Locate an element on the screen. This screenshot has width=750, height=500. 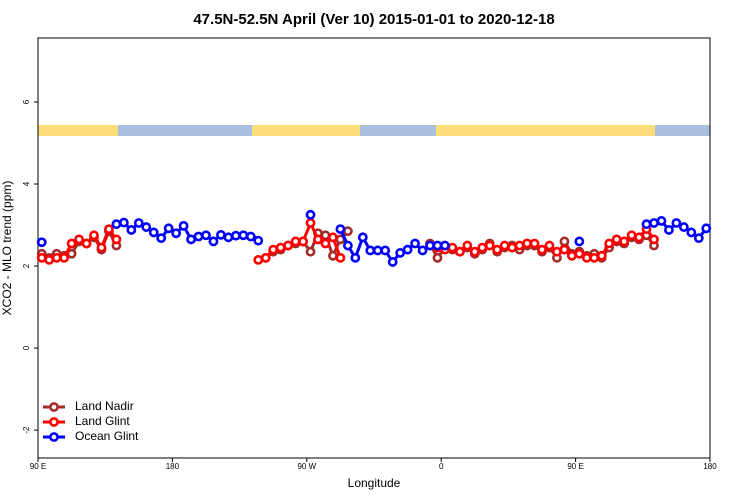
x-tick-label: 90 W is located at coordinates (306, 466).